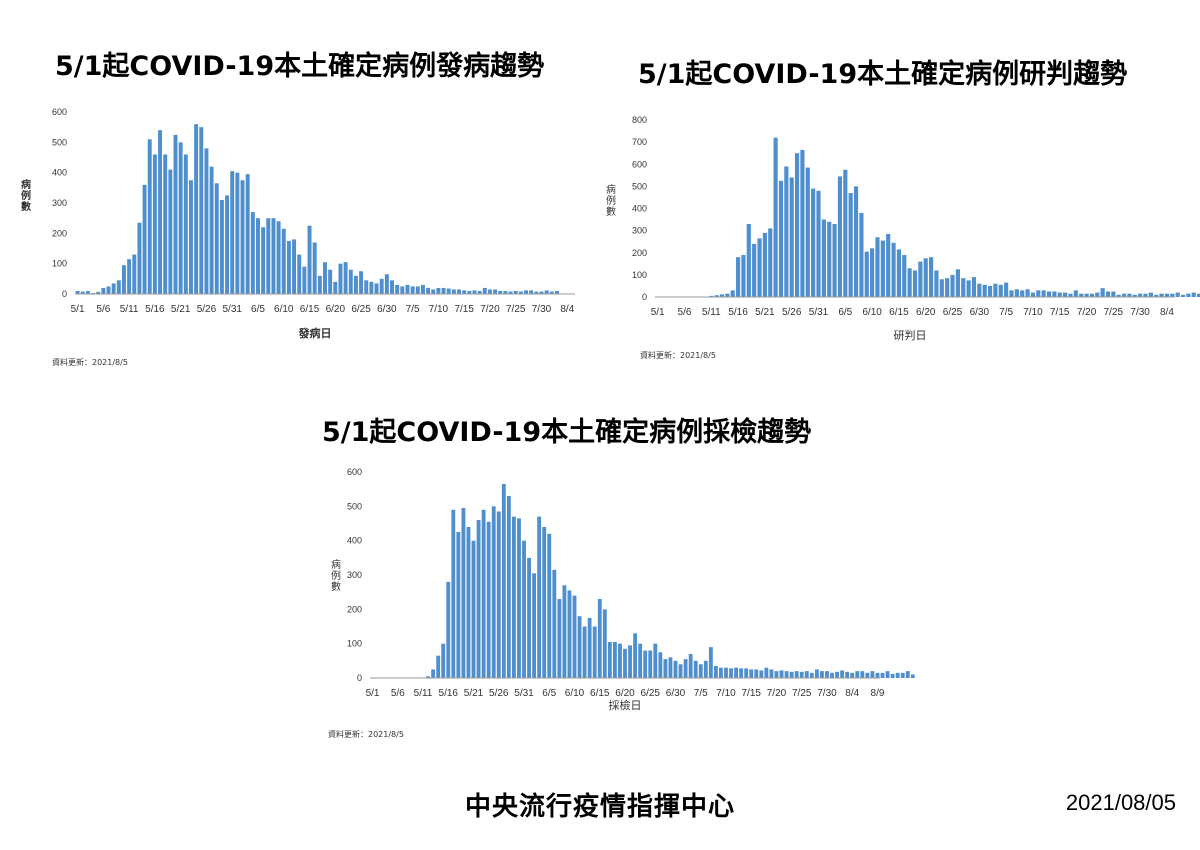 The width and height of the screenshot is (1200, 850). I want to click on y-axis-label: 病例數, so click(336, 576).